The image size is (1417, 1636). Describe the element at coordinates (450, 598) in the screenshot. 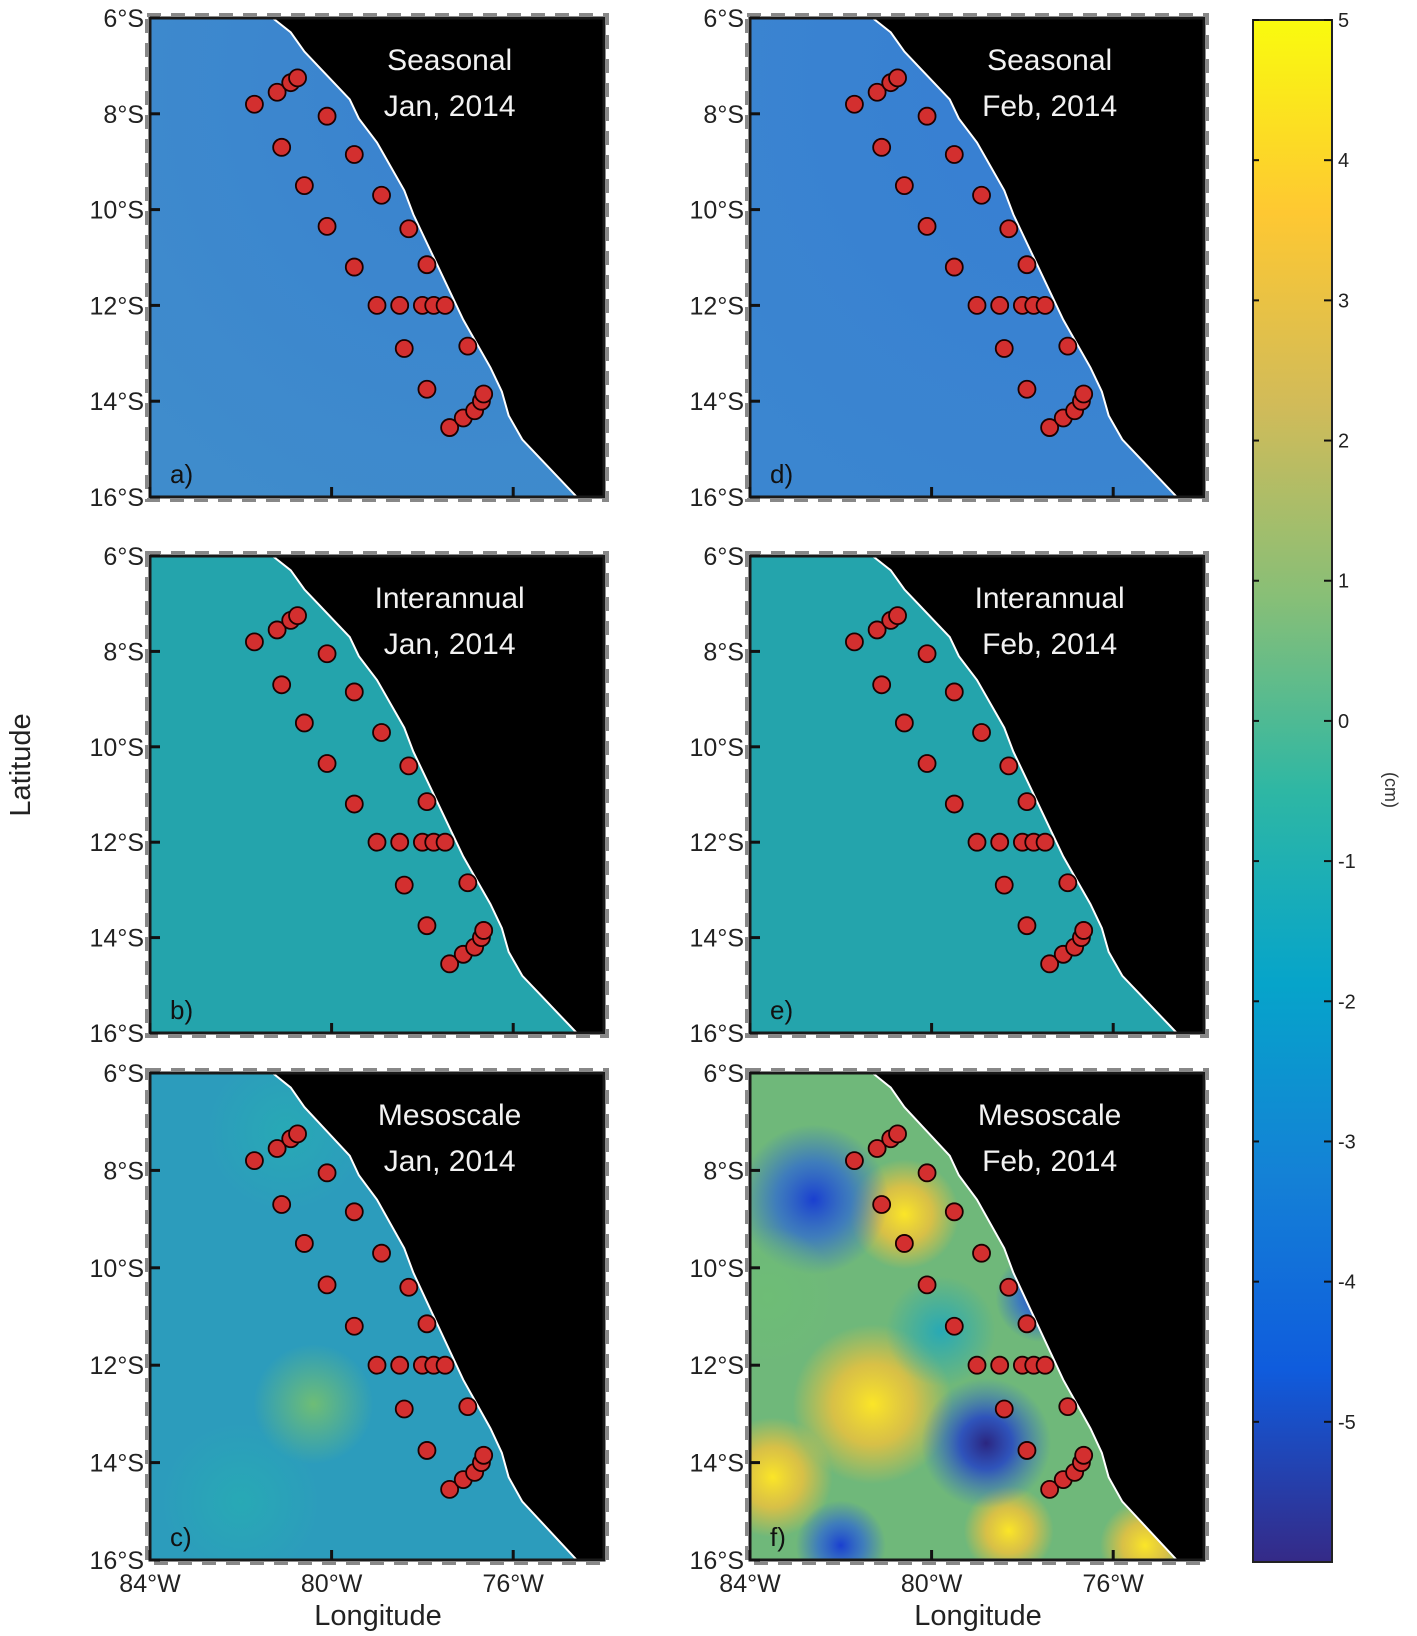

I see `panel-component-title: Interannual` at that location.